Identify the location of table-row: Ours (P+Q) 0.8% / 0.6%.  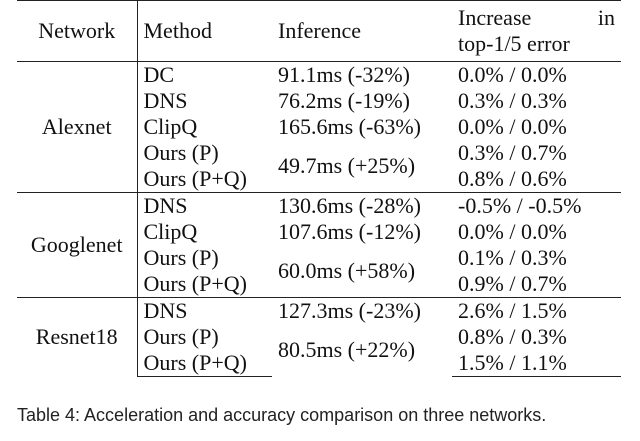
(319, 179).